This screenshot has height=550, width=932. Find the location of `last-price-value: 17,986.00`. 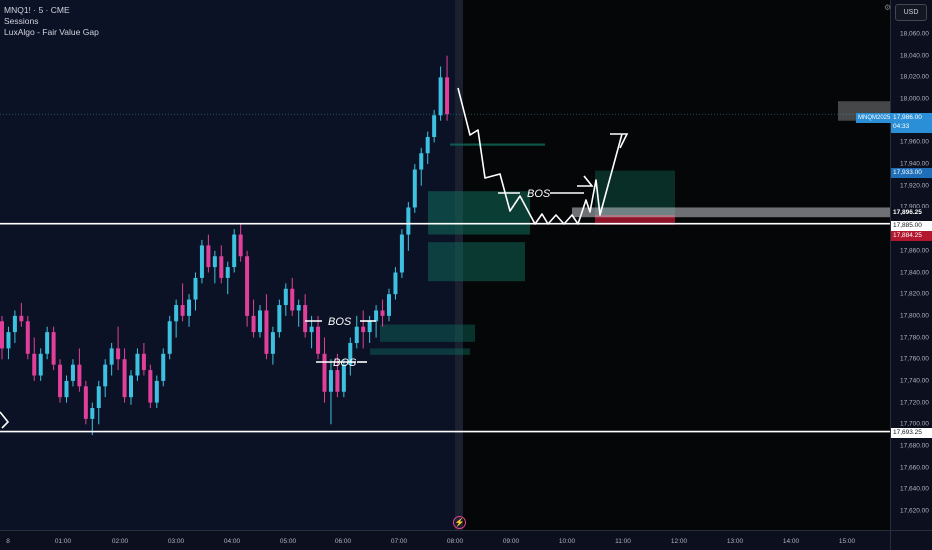

last-price-value: 17,986.00 is located at coordinates (907, 117).